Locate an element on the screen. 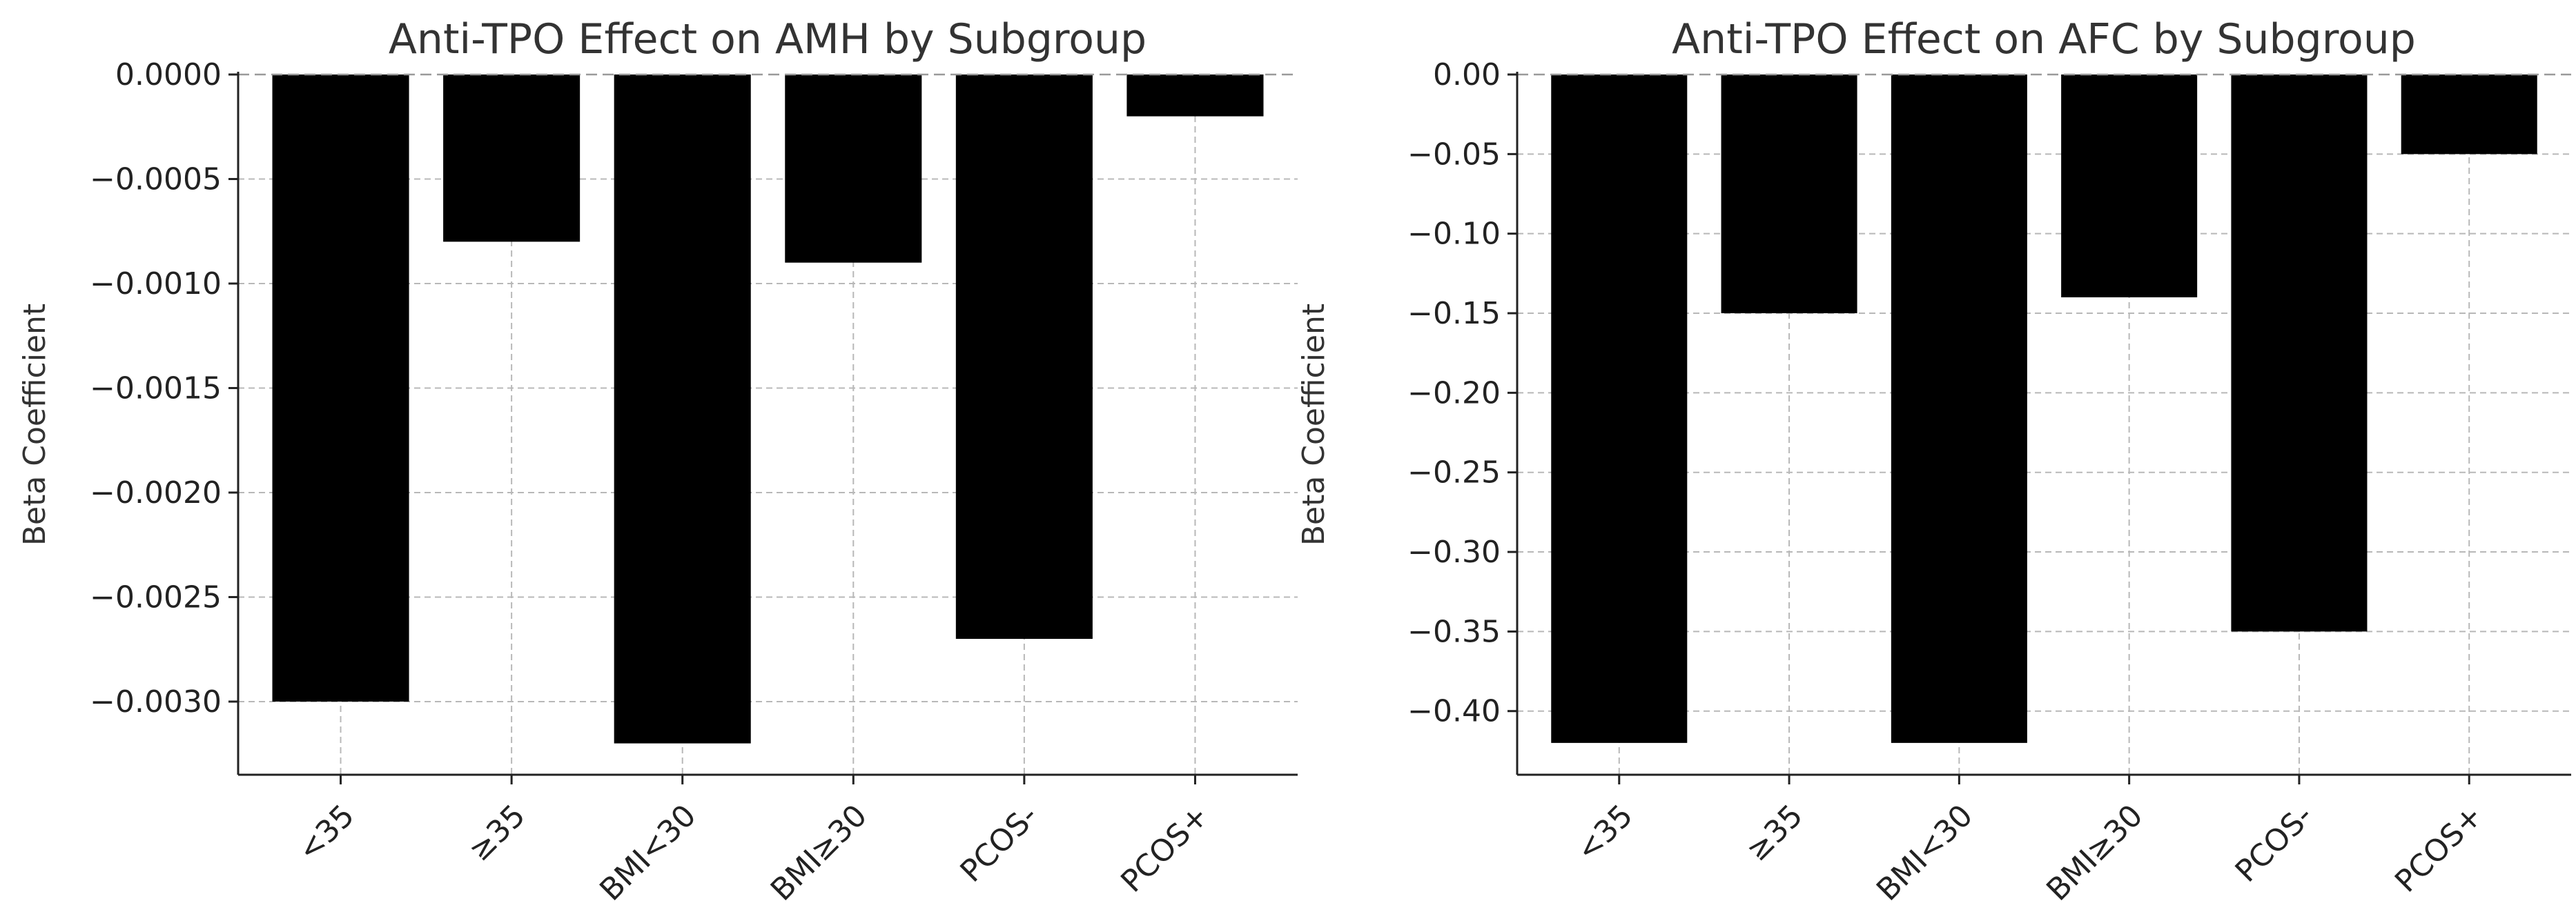  y-tick-label: −0.30 is located at coordinates (1454, 552).